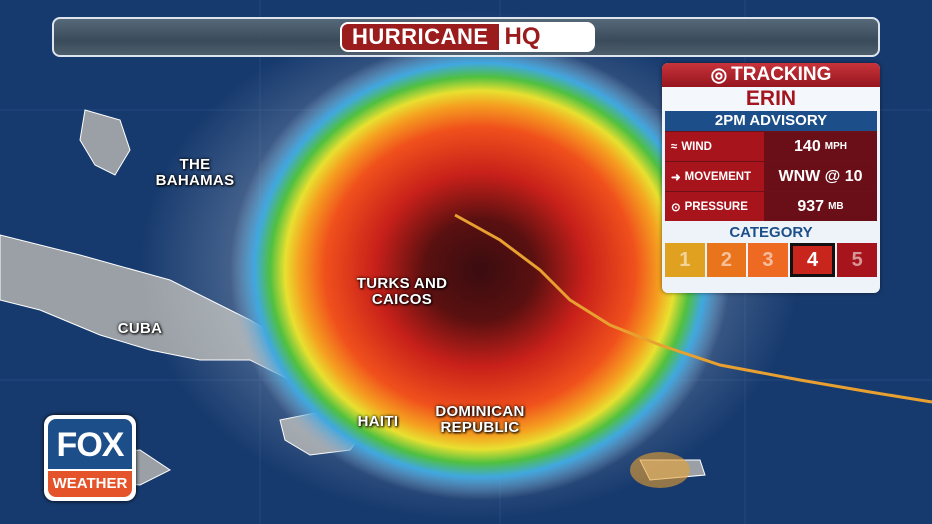  I want to click on stat-label: WIND, so click(696, 146).